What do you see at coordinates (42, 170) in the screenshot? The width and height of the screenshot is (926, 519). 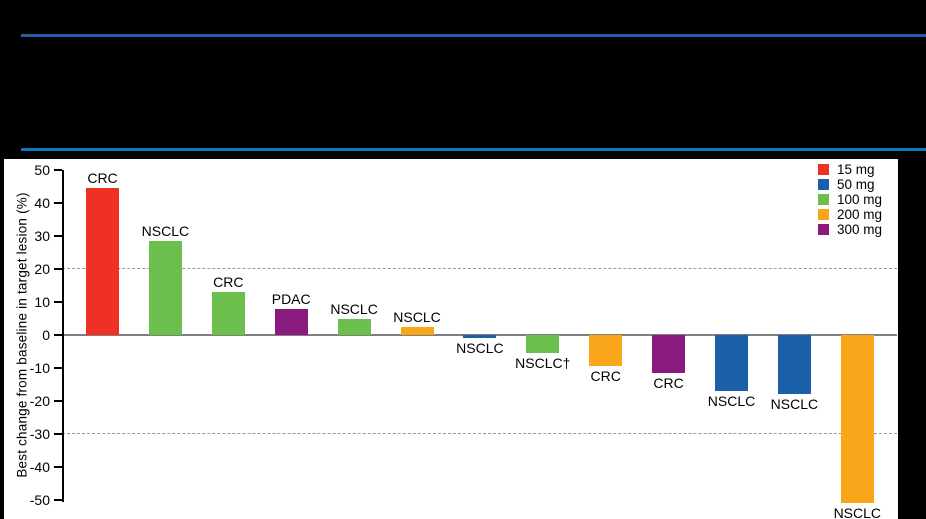 I see `y-axis-tick-label: 50` at bounding box center [42, 170].